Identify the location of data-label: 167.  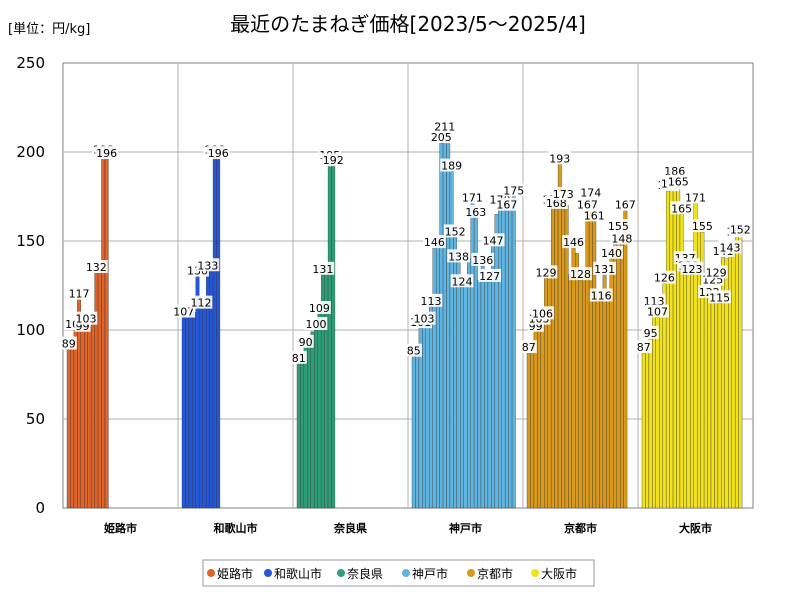
(625, 204).